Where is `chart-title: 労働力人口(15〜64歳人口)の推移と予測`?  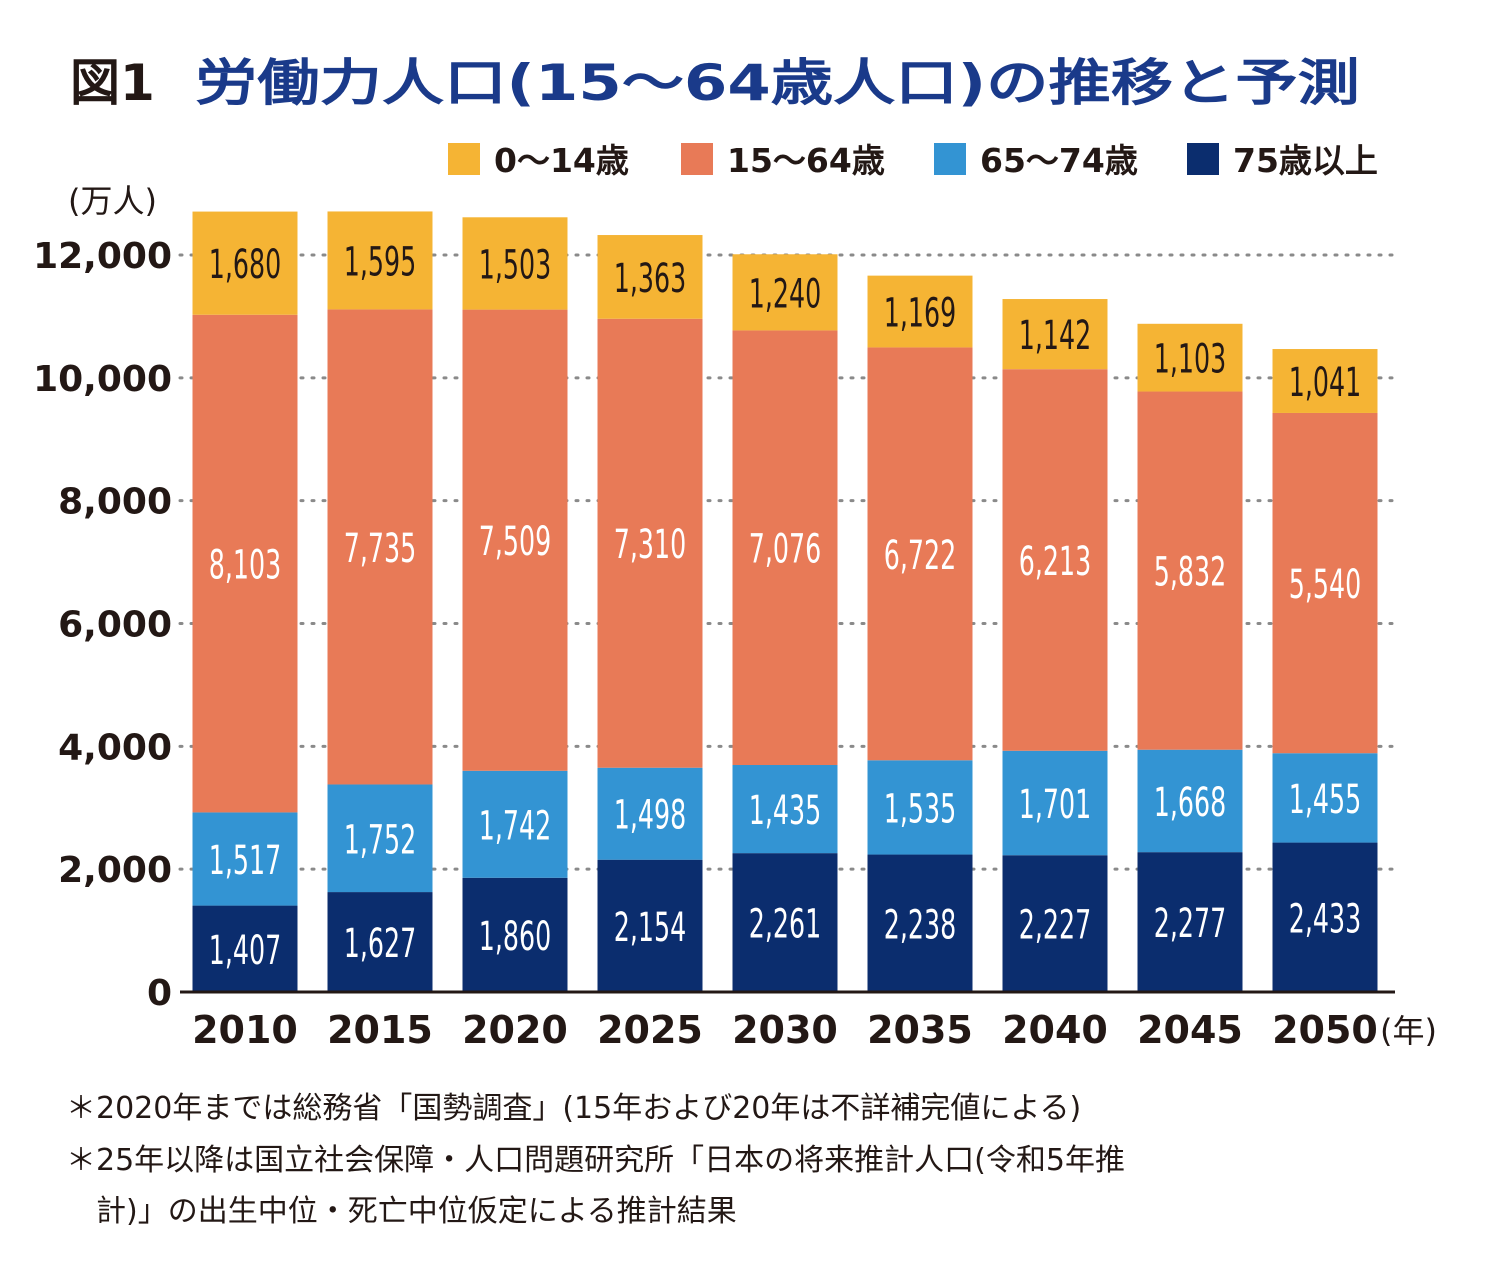
chart-title: 労働力人口(15〜64歳人口)の推移と予測 is located at coordinates (777, 83).